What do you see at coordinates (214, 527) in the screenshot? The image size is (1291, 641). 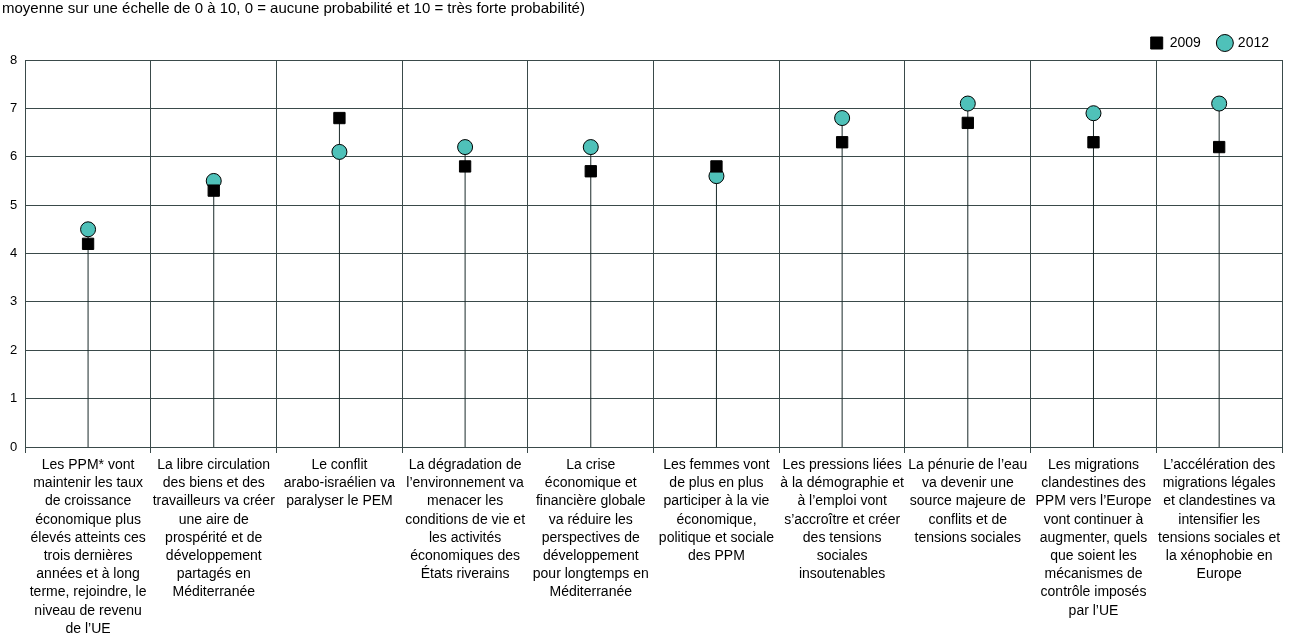 I see `x-tick-label: La libre circulation des biens et des travailleurs va créer une aire de prospérité et de développement partagés en Méditerranée` at bounding box center [214, 527].